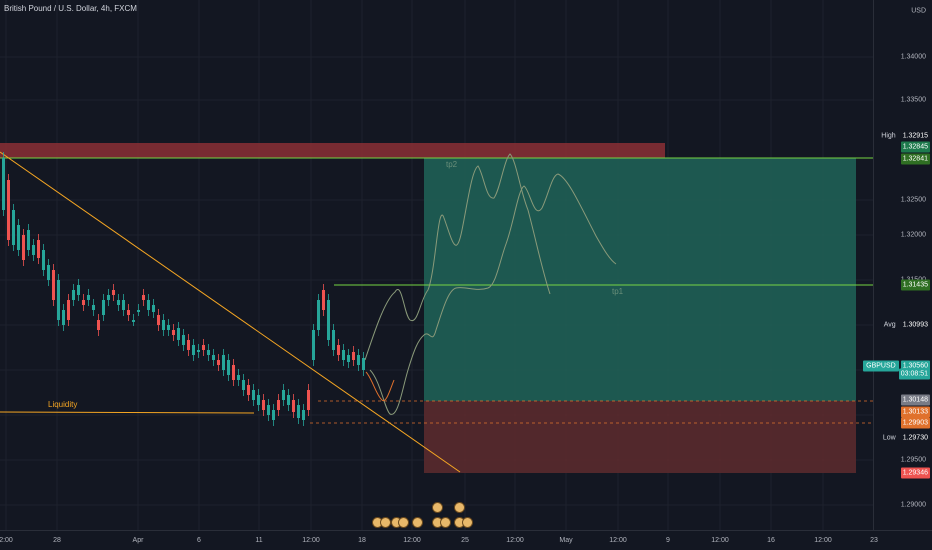 This screenshot has width=932, height=550. Describe the element at coordinates (913, 100) in the screenshot. I see `price-tick: 1.33500` at that location.